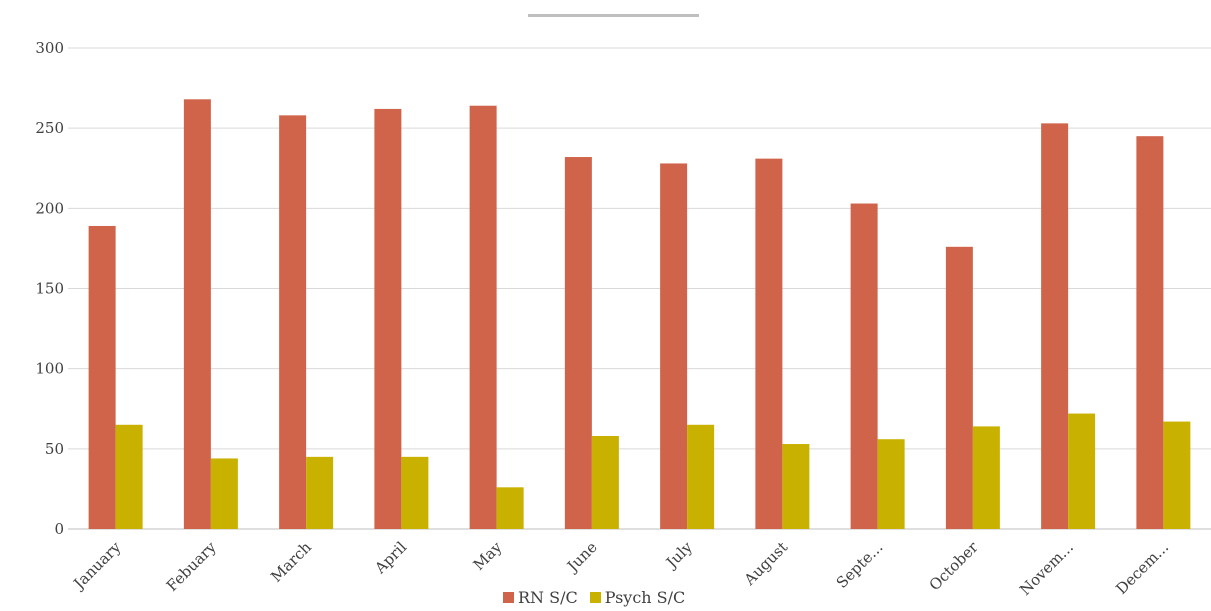  I want to click on y-tick-label: 150, so click(49, 289).